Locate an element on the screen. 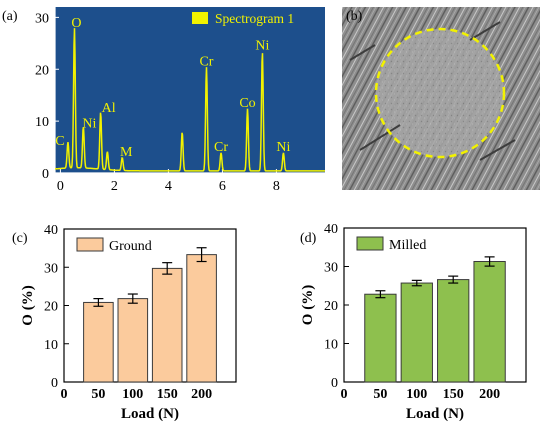 This screenshot has height=424, width=550. ground-y-tick-label: 0 is located at coordinates (54, 383).